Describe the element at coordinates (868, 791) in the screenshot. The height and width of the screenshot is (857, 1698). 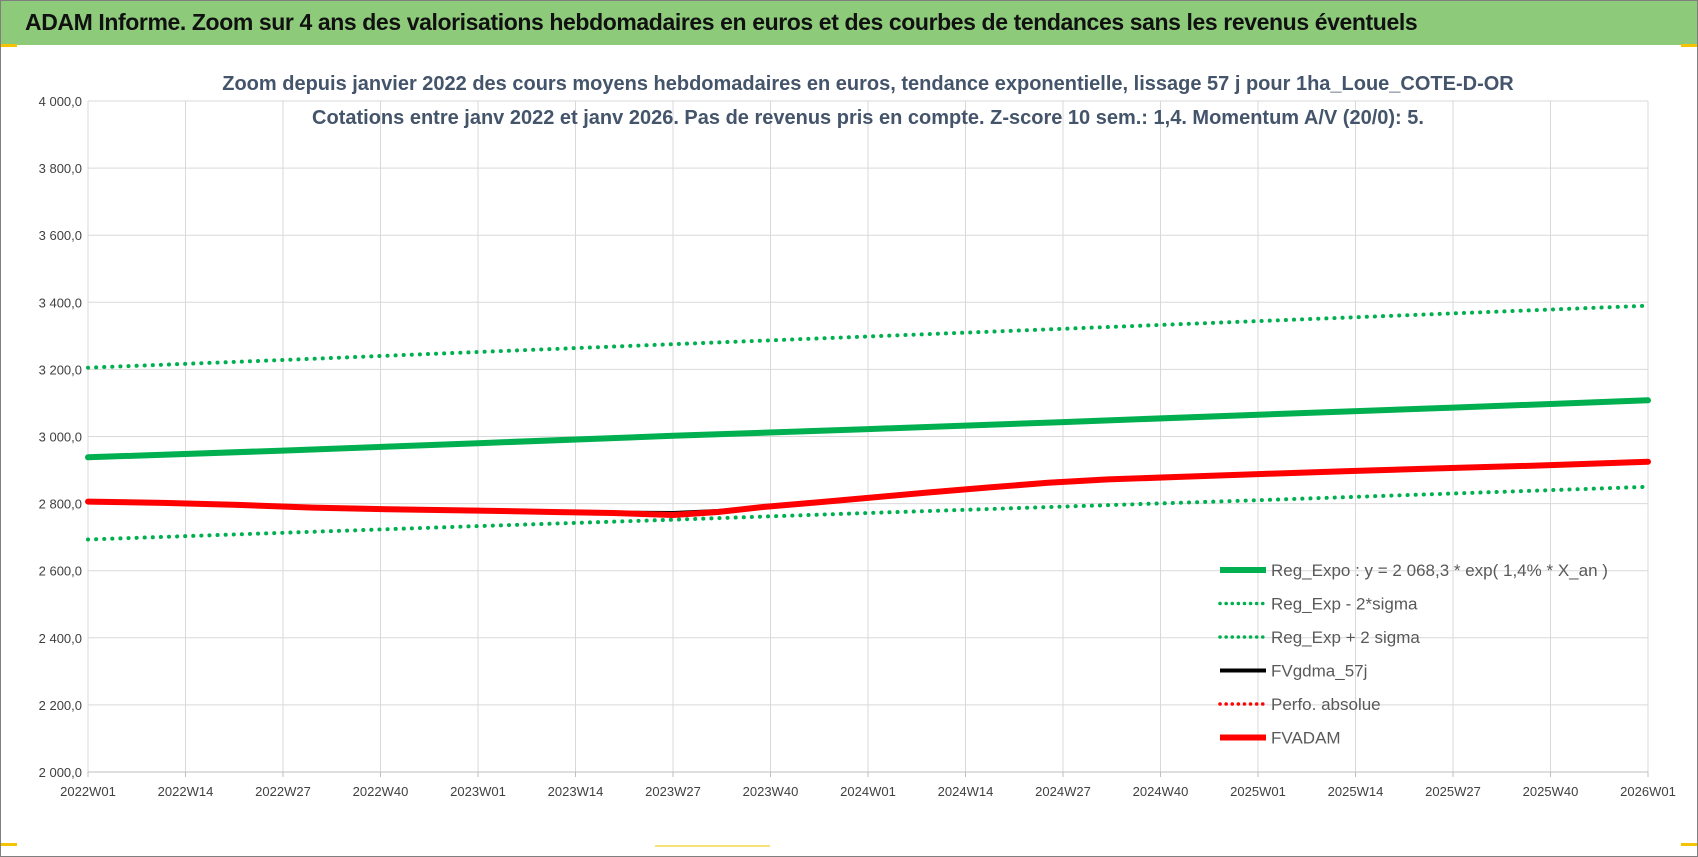
I see `x-tick-label: 2024W01` at that location.